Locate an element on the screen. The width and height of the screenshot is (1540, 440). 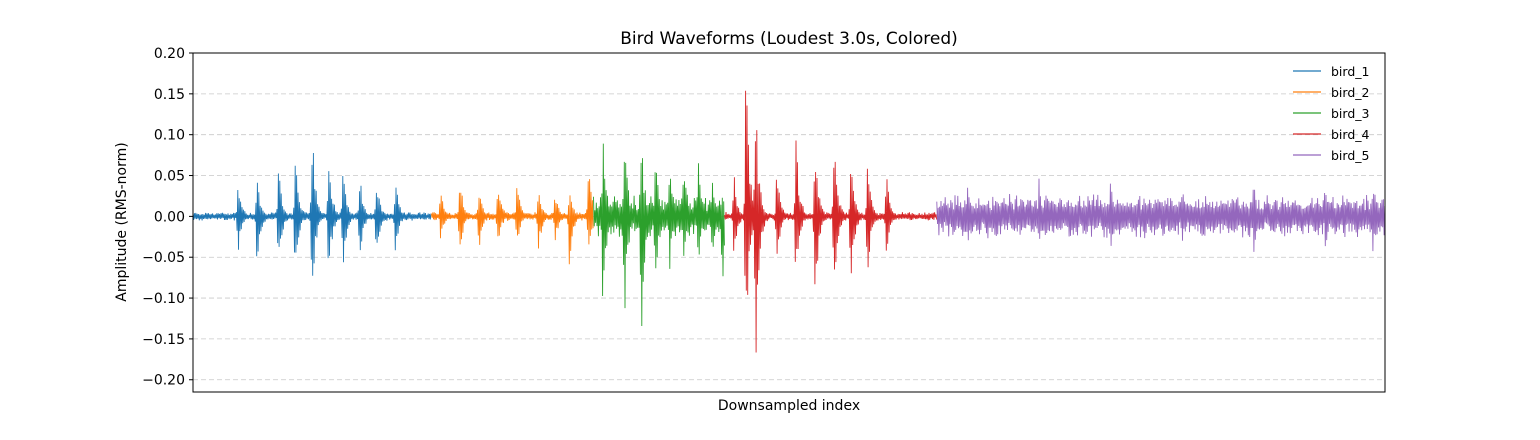
y-tick-label: 0.10 is located at coordinates (169, 136).